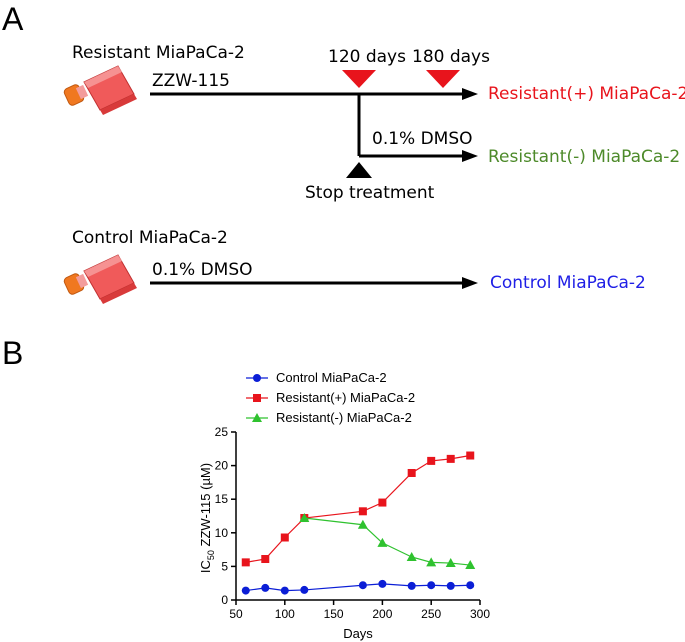 This screenshot has height=642, width=685. Describe the element at coordinates (13, 19) in the screenshot. I see `panel-a-label: A` at that location.